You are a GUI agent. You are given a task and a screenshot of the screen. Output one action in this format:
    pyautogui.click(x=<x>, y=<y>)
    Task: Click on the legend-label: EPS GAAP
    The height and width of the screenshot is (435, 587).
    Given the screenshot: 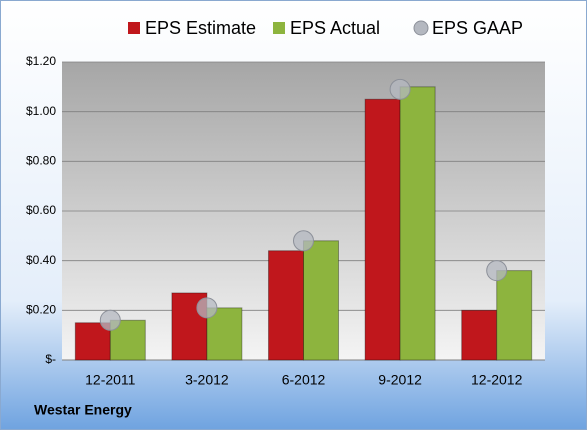 What is the action you would take?
    pyautogui.click(x=477, y=28)
    